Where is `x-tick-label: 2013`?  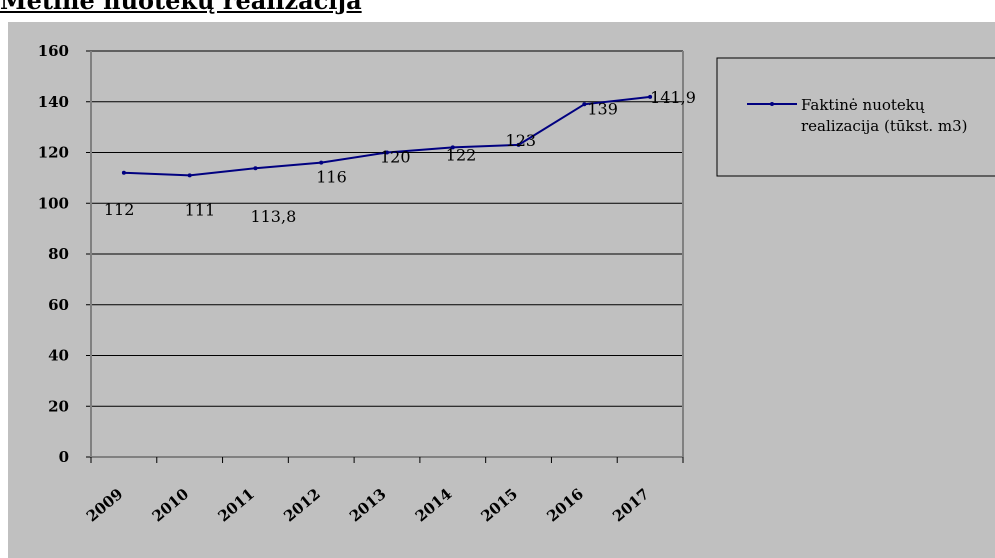 x-tick-label: 2013 is located at coordinates (368, 505).